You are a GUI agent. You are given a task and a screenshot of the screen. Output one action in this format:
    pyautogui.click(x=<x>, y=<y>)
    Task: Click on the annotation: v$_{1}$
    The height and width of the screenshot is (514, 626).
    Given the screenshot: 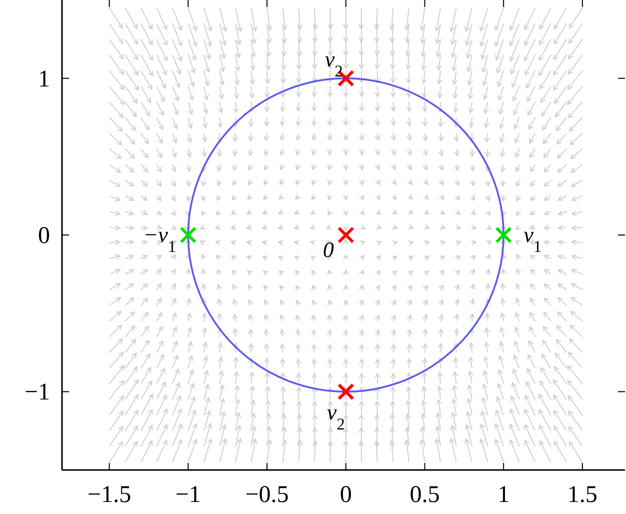 What is the action you would take?
    pyautogui.click(x=533, y=239)
    